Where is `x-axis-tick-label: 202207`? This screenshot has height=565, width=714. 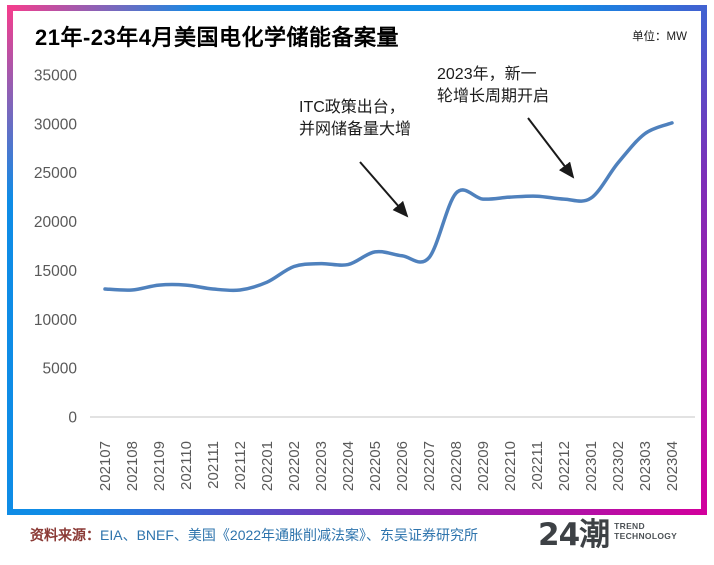
x-axis-tick-label: 202207 is located at coordinates (429, 466).